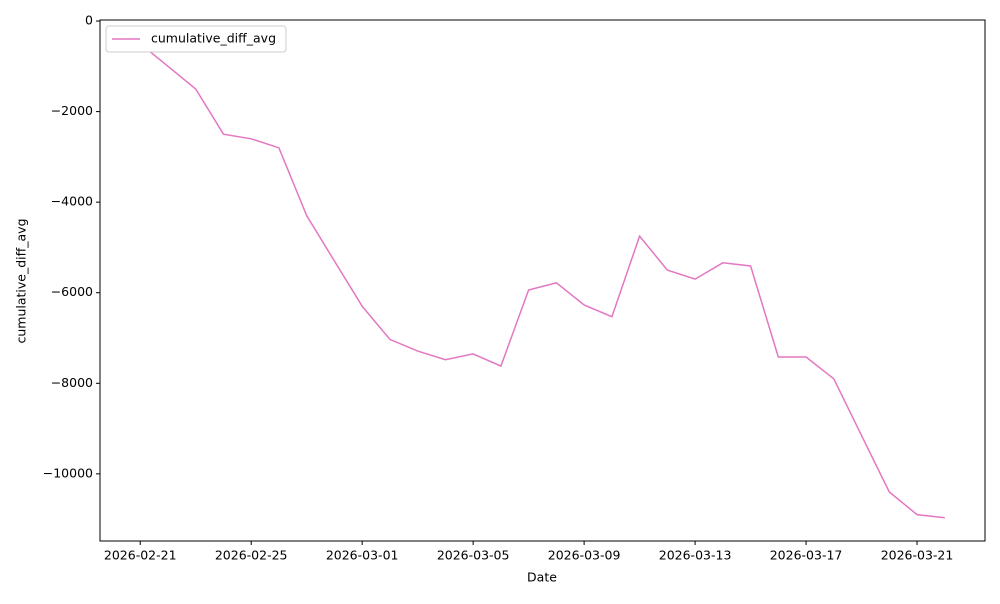 The width and height of the screenshot is (1000, 604). I want to click on x-tick-label: 2026-03-01, so click(362, 555).